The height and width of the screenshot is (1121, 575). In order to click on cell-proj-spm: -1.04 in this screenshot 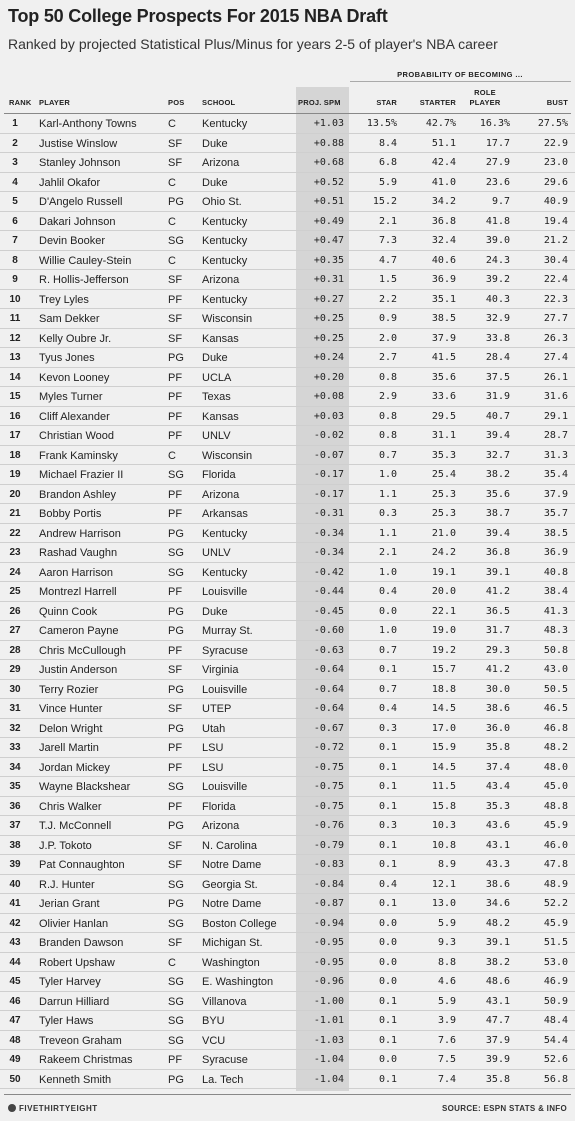, I will do `click(328, 1079)`.